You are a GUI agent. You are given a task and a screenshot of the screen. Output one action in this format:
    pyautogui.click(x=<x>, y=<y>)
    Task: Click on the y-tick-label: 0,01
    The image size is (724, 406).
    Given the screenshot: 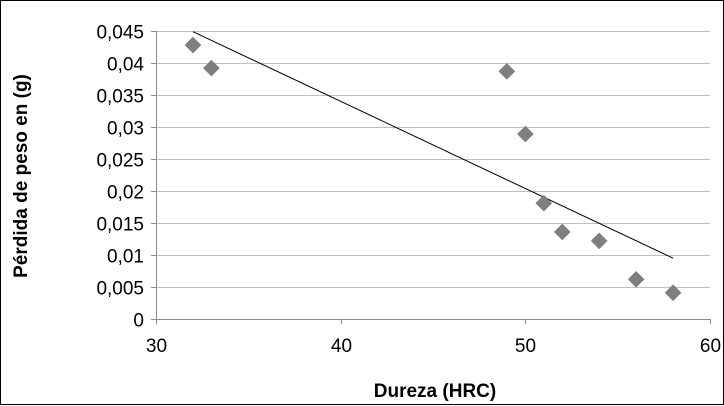 What is the action you would take?
    pyautogui.click(x=125, y=257)
    